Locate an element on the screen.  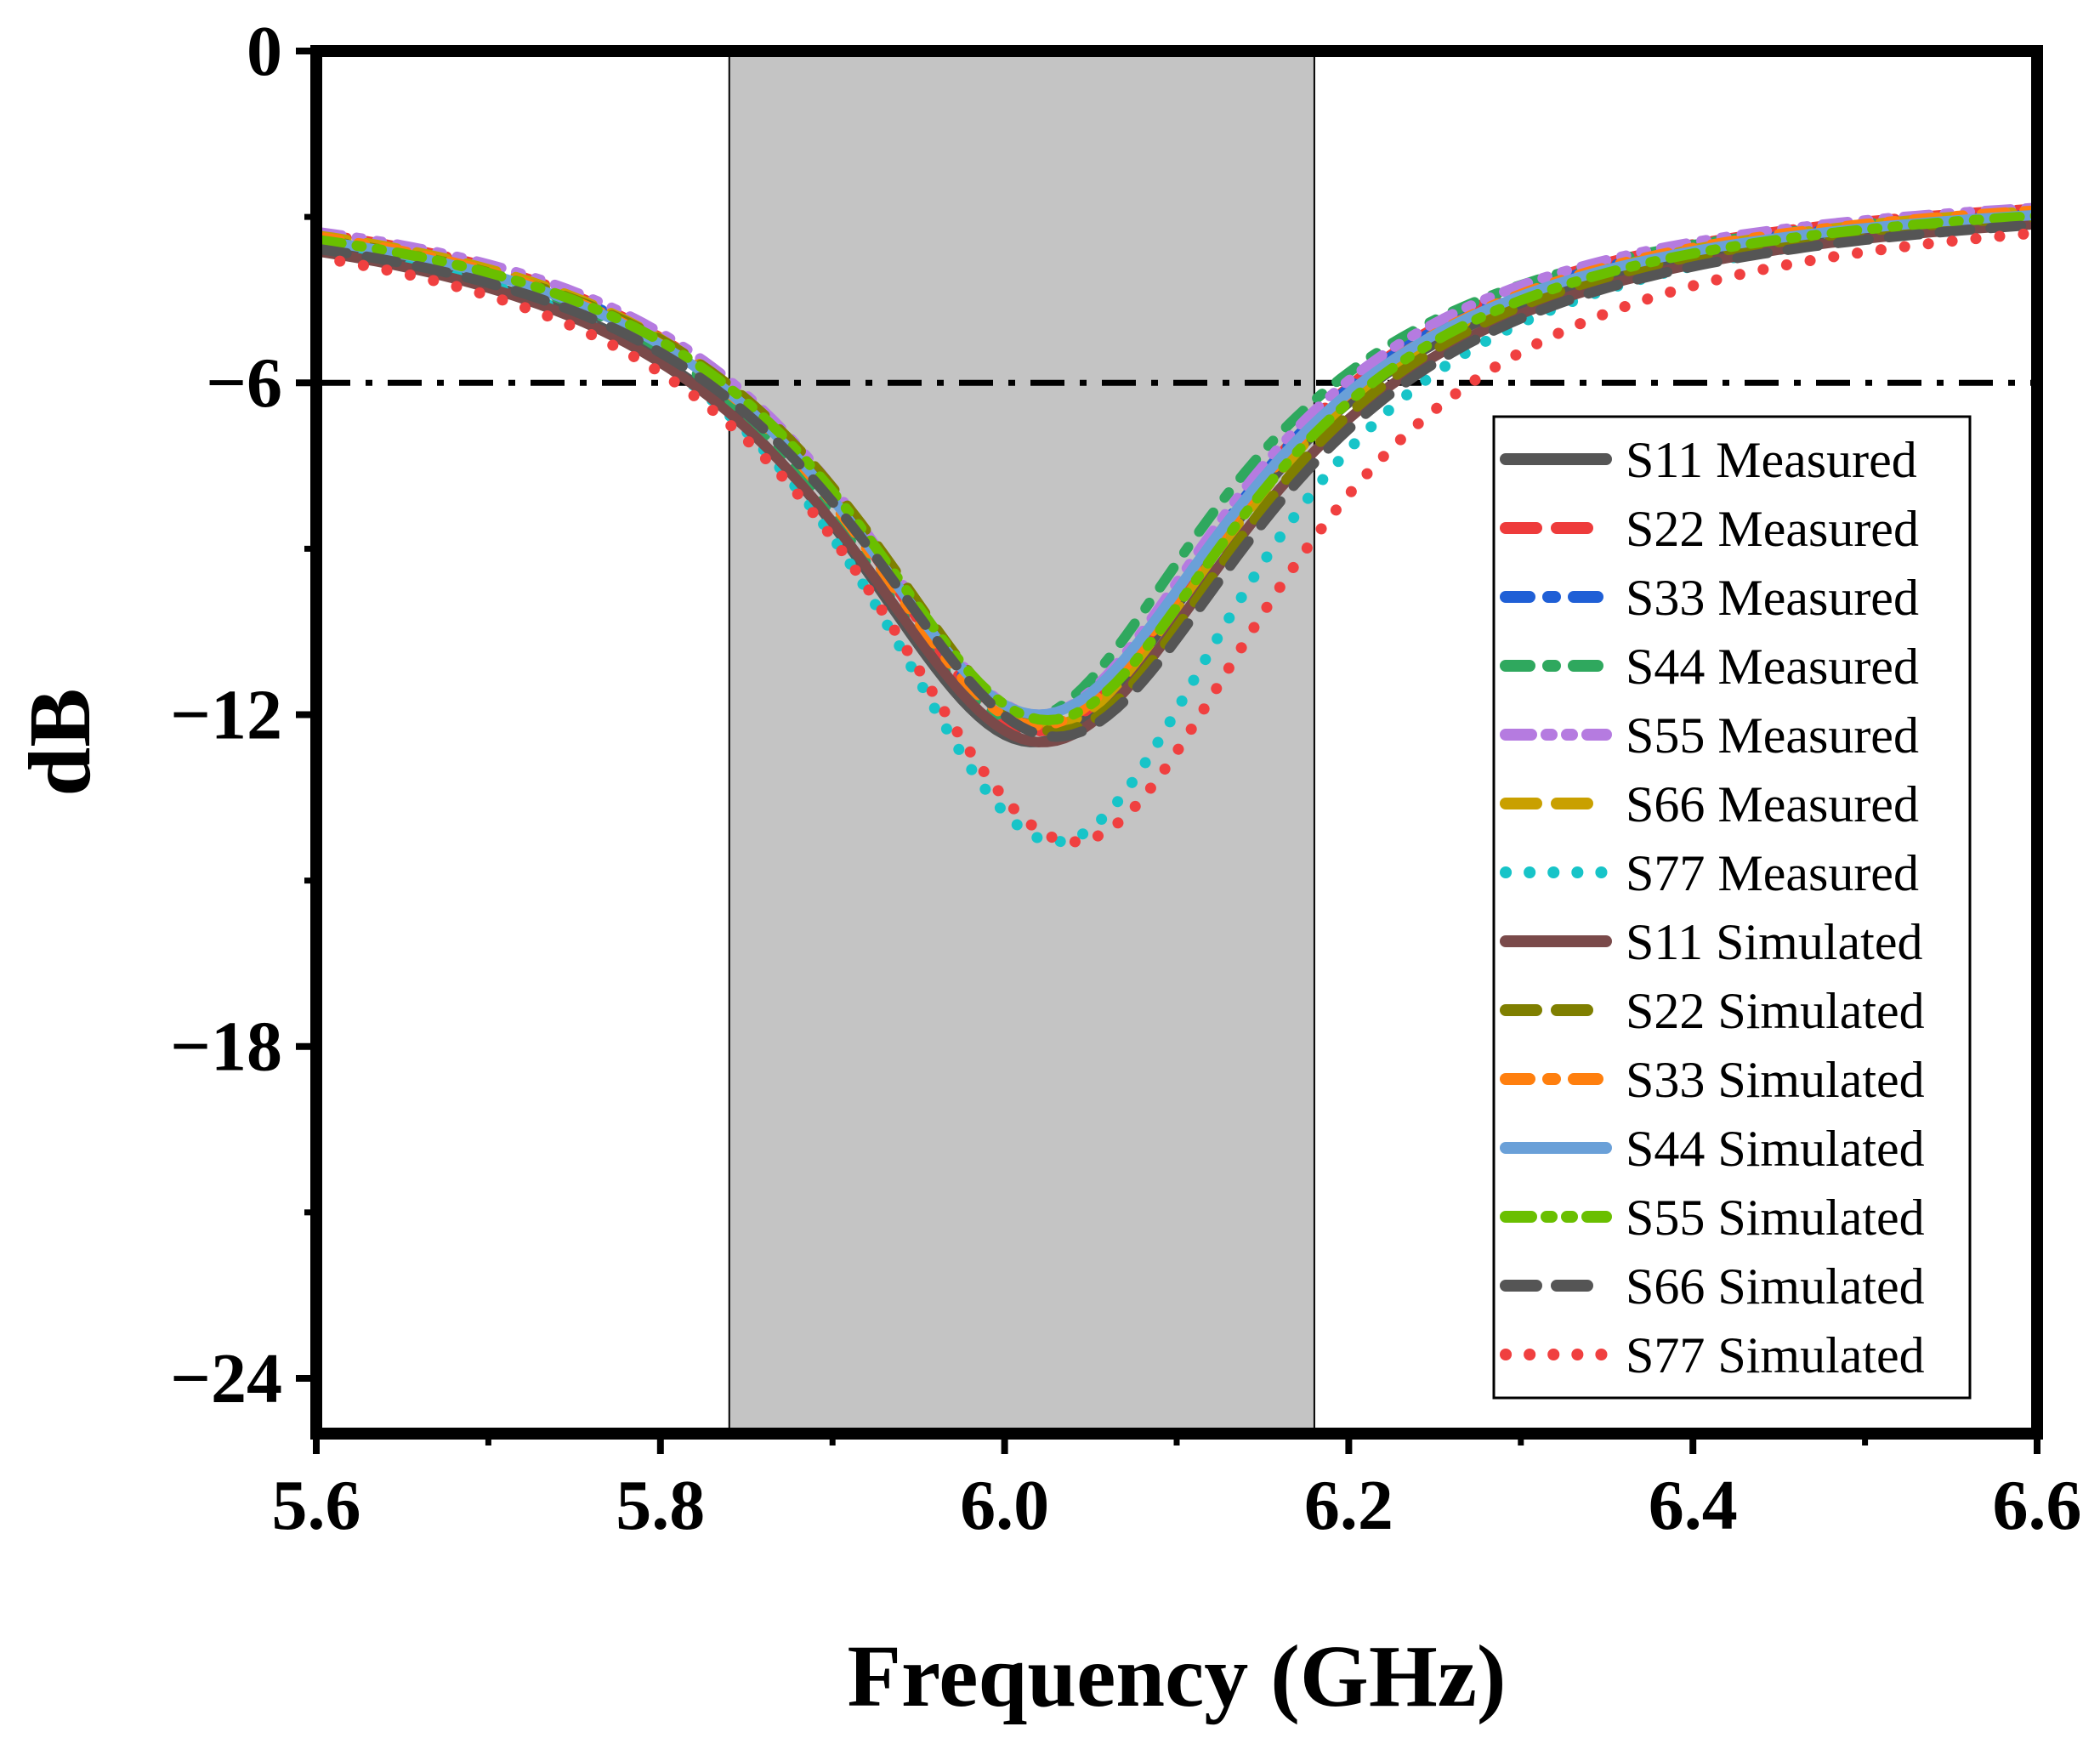
legend-label: S22 Measured is located at coordinates (1773, 529).